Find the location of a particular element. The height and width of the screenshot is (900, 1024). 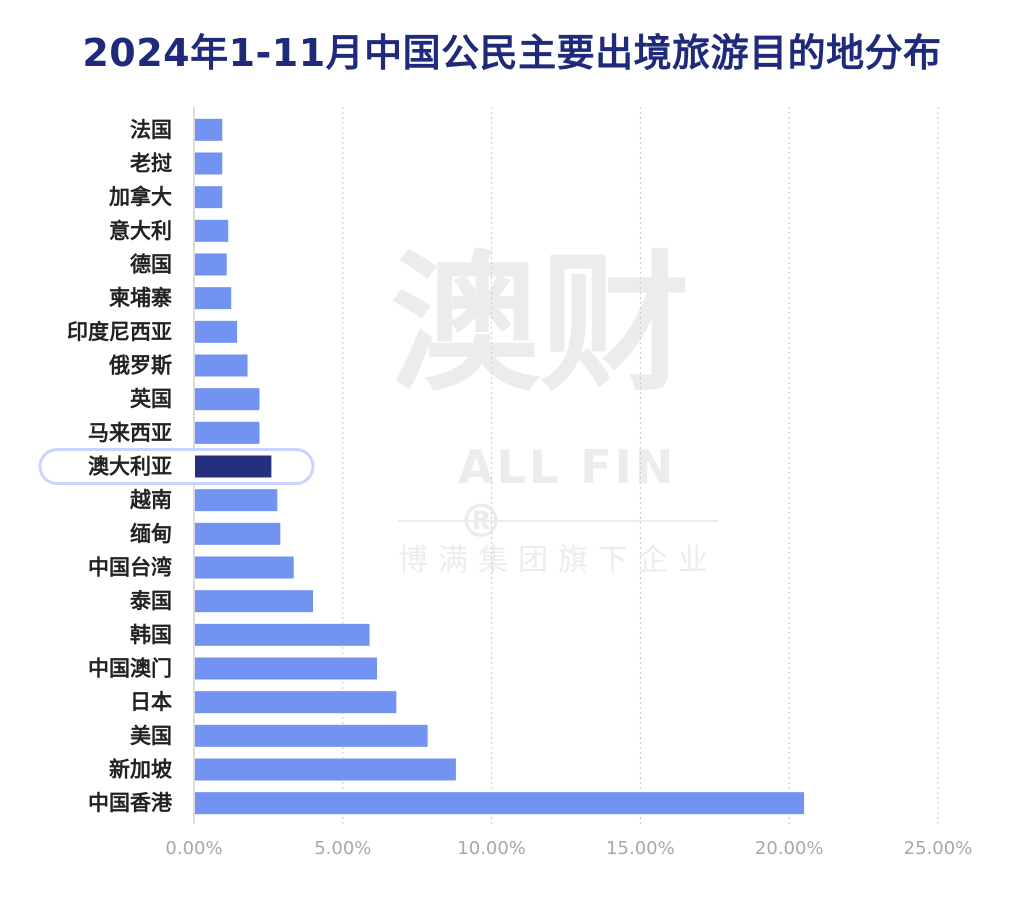

category-label: 意大利 is located at coordinates (140, 231).